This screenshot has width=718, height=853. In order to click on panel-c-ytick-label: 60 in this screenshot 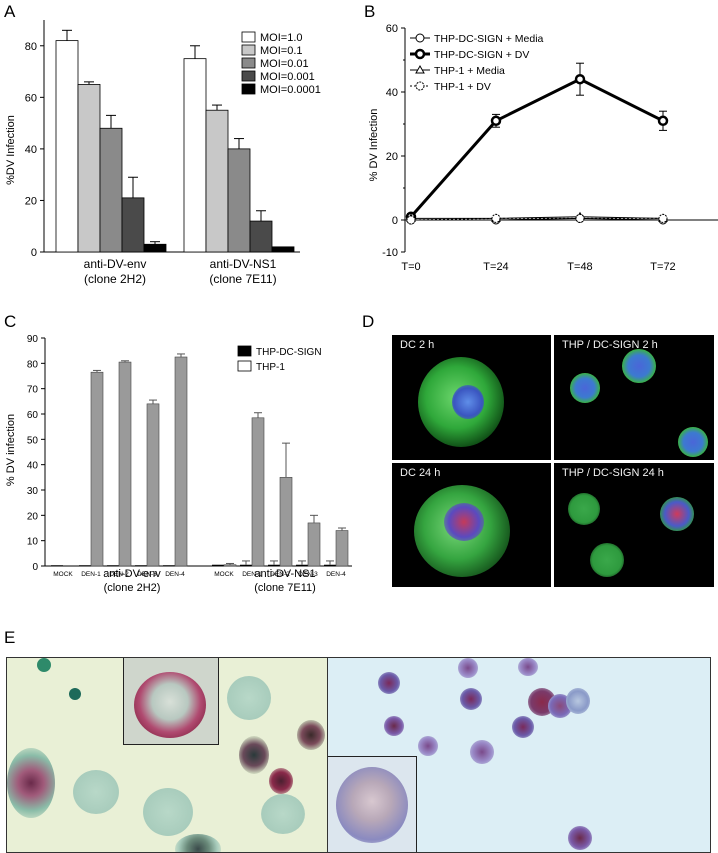, I will do `click(33, 415)`.